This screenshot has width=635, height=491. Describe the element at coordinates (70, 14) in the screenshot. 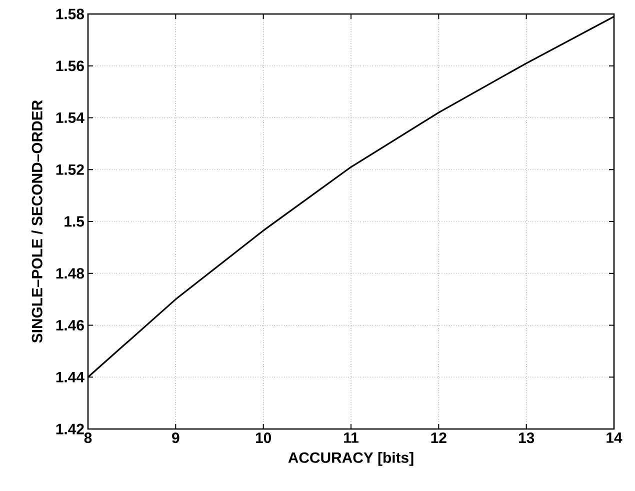

I see `y-tick-label: 1.58` at that location.